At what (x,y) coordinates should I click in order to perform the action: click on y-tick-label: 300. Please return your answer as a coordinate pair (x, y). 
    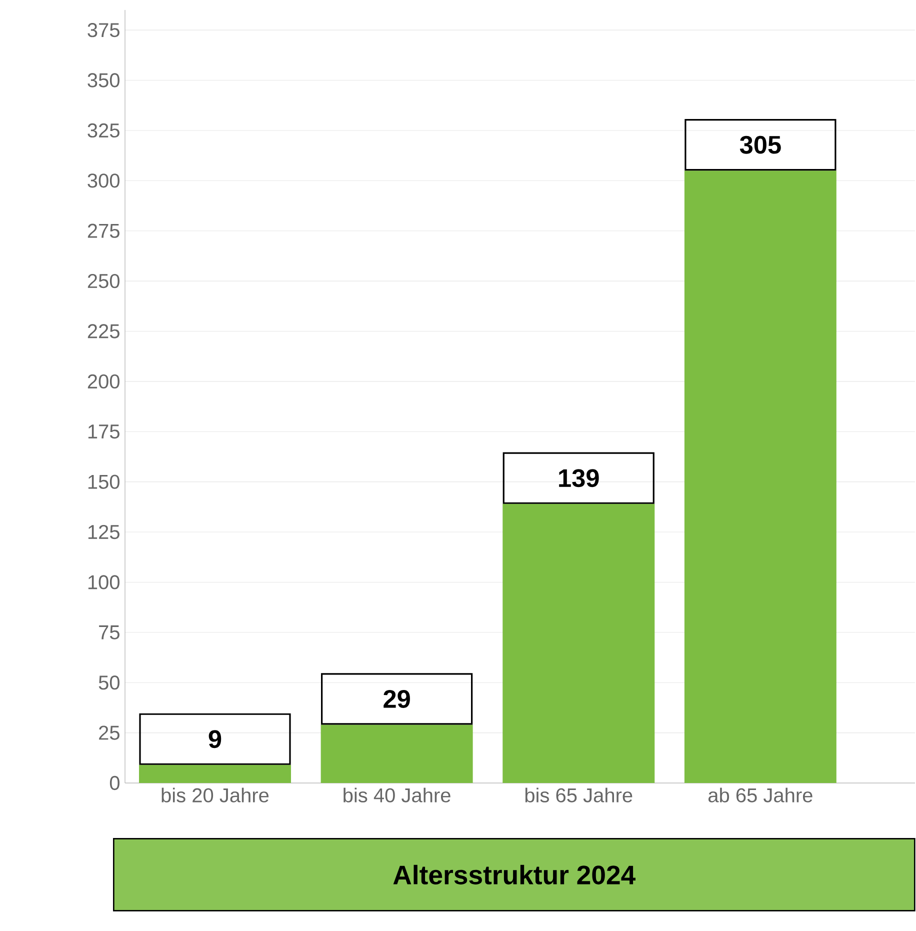
    Looking at the image, I should click on (104, 181).